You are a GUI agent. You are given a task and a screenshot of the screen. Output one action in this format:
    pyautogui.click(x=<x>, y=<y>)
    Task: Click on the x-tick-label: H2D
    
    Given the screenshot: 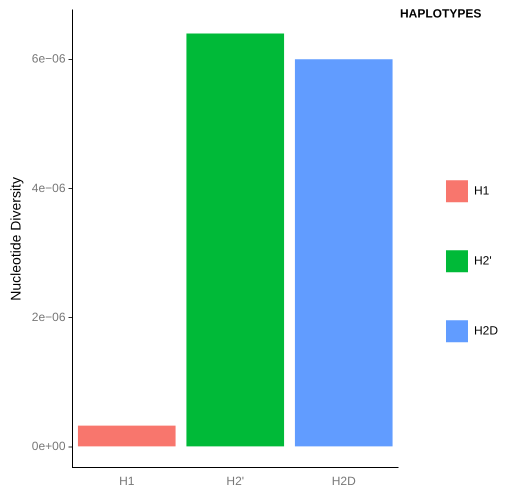 What is the action you would take?
    pyautogui.click(x=344, y=481)
    